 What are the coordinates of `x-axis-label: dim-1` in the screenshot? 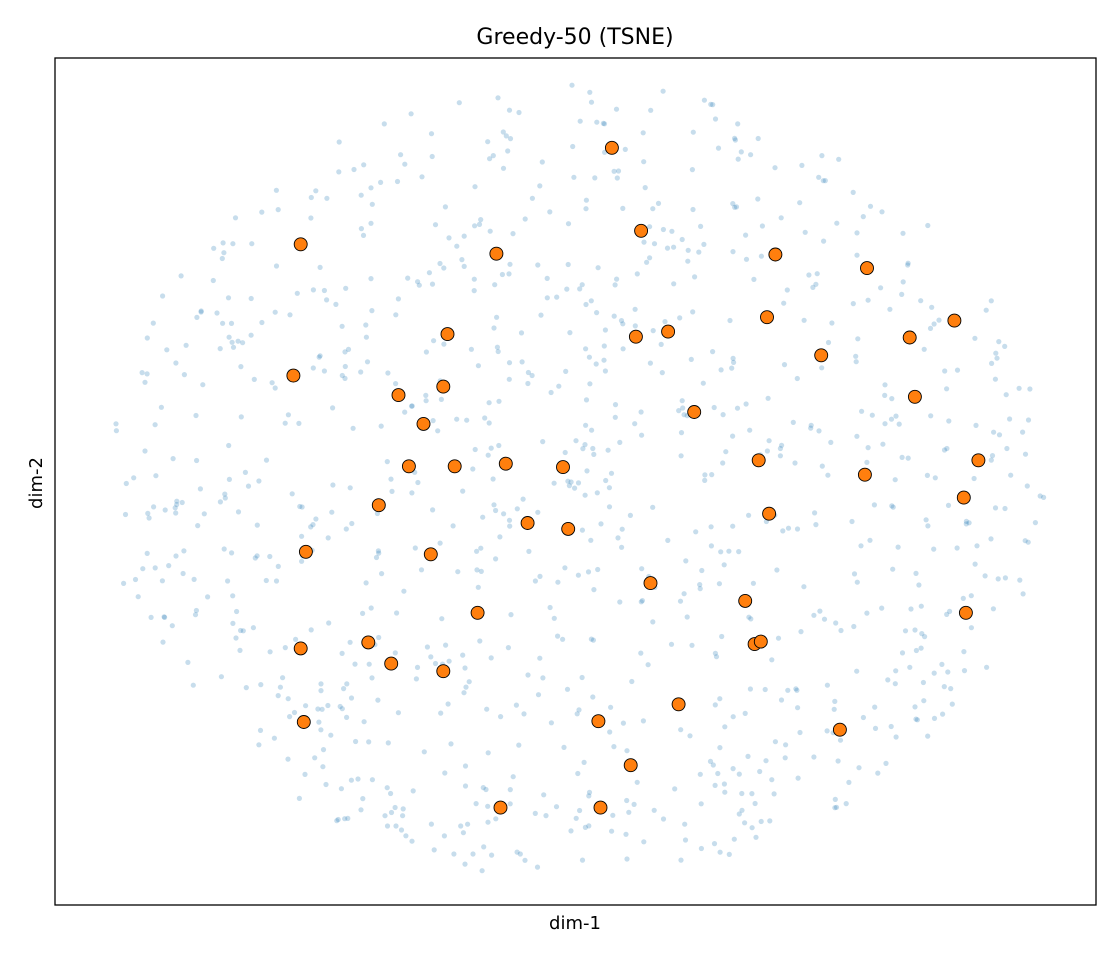 It's located at (575, 923).